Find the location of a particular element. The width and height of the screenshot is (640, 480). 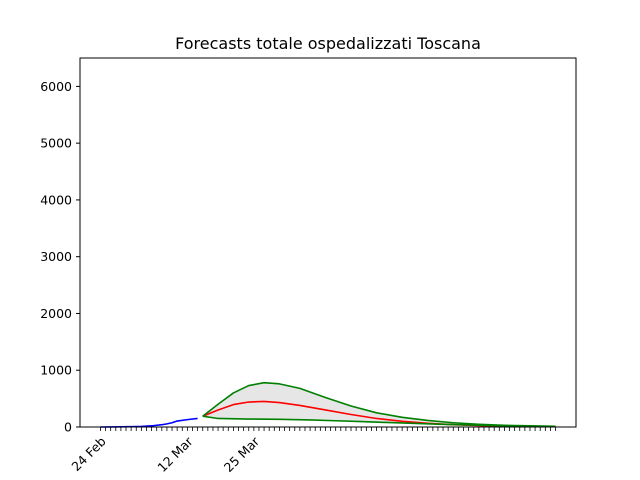

y-axis: 0 1000 2000 3000 4000 5000 6000 is located at coordinates (60, 257).